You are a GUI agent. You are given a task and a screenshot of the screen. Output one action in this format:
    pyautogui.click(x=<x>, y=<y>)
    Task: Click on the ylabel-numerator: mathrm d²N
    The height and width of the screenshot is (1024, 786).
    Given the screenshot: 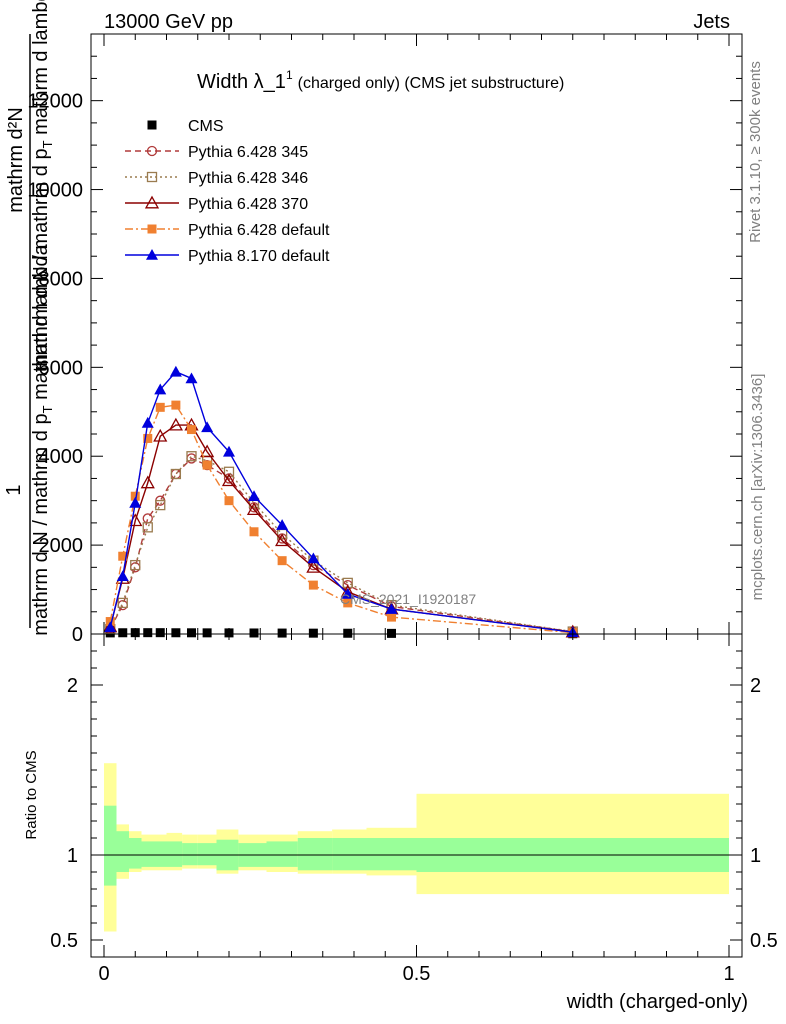 What is the action you would take?
    pyautogui.click(x=16, y=160)
    